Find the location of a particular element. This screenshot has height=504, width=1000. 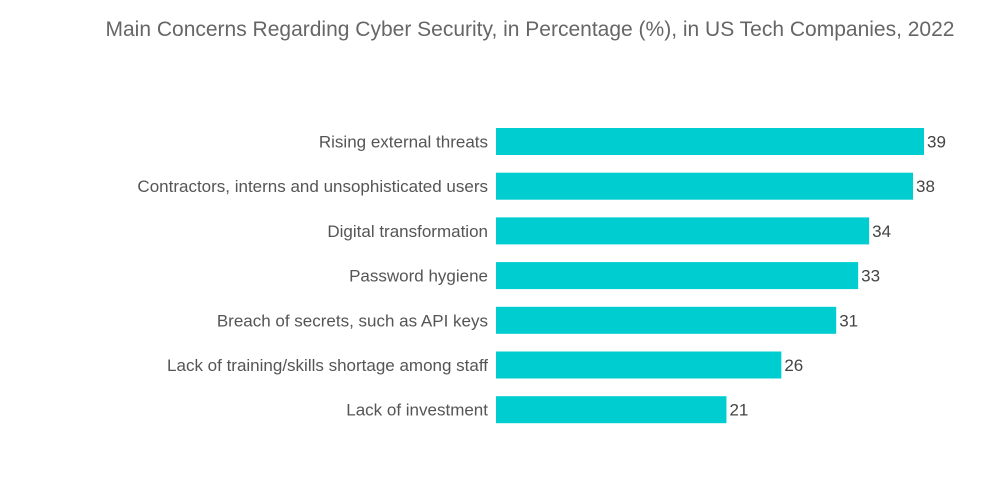

value-label-3: 34 is located at coordinates (881, 231).